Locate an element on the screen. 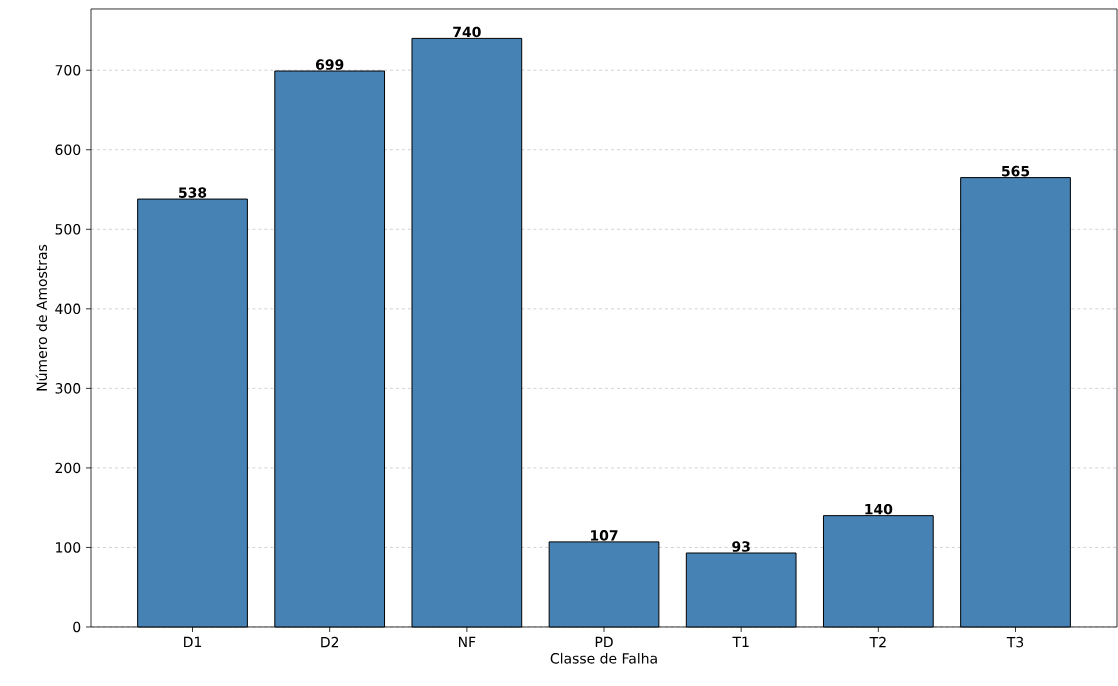  y-axis-title: Número de Amostras is located at coordinates (41, 317).